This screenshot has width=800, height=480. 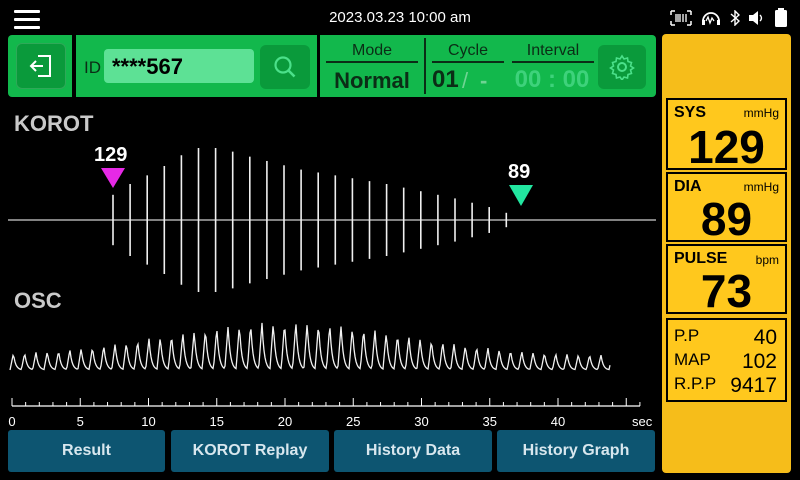 I want to click on x-axis-unit: sec, so click(x=642, y=421).